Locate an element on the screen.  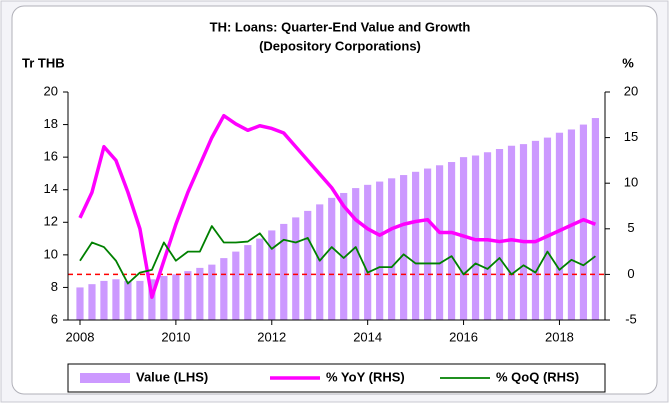
y-tick-label: 8 is located at coordinates (54, 286).